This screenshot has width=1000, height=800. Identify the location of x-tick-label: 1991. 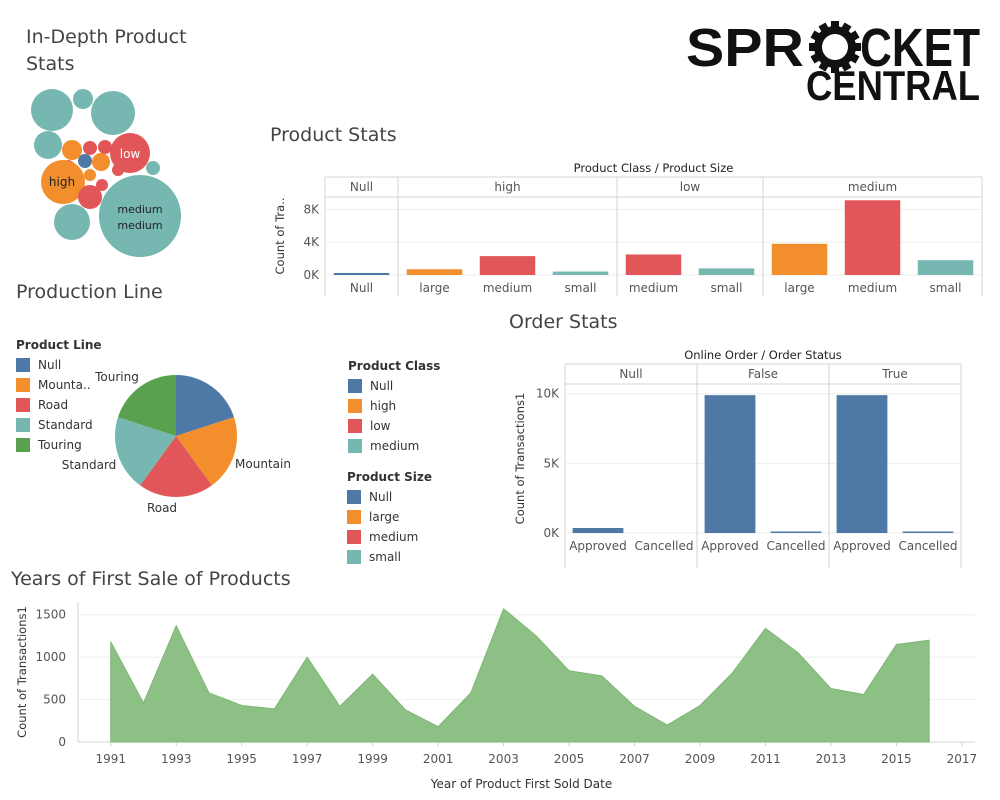
(110, 759).